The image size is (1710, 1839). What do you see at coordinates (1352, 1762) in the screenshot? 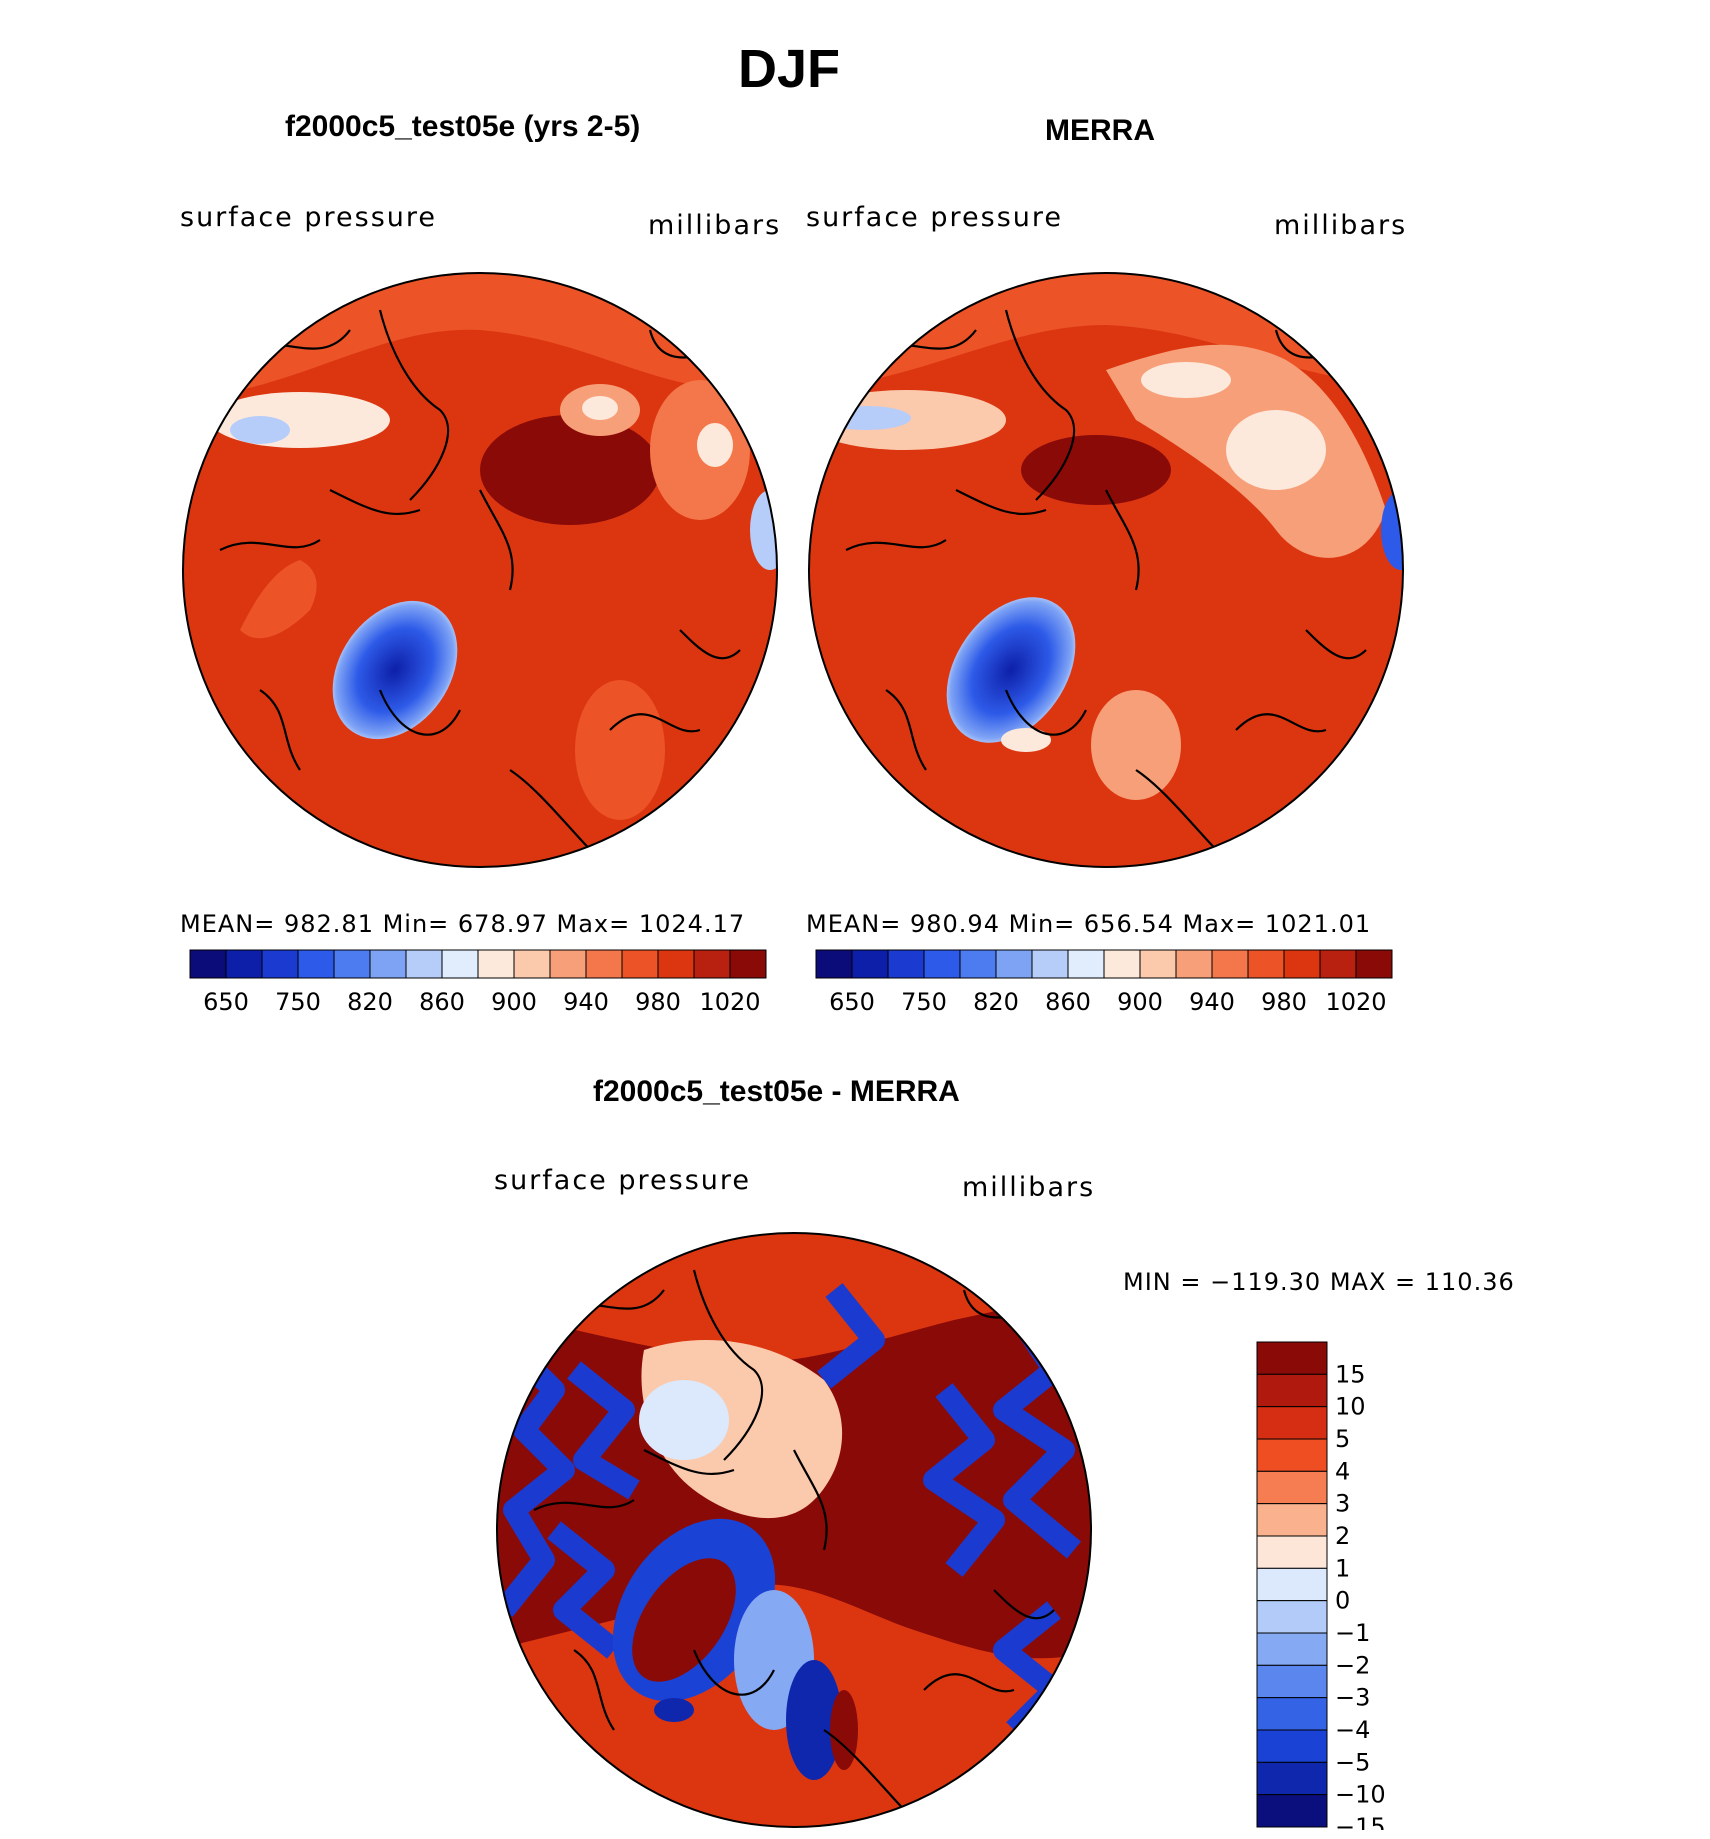
I see `colorbar-label: −5` at bounding box center [1352, 1762].